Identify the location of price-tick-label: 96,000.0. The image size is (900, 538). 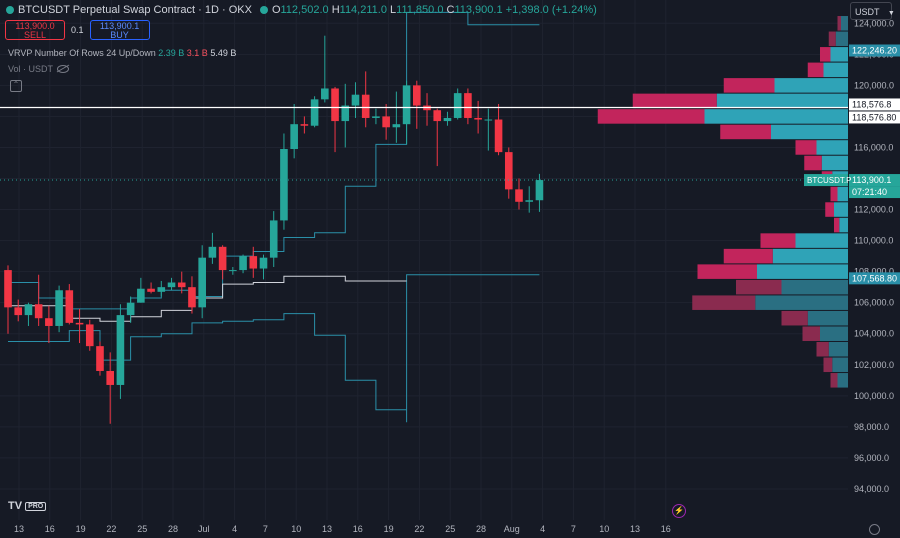
(871, 458).